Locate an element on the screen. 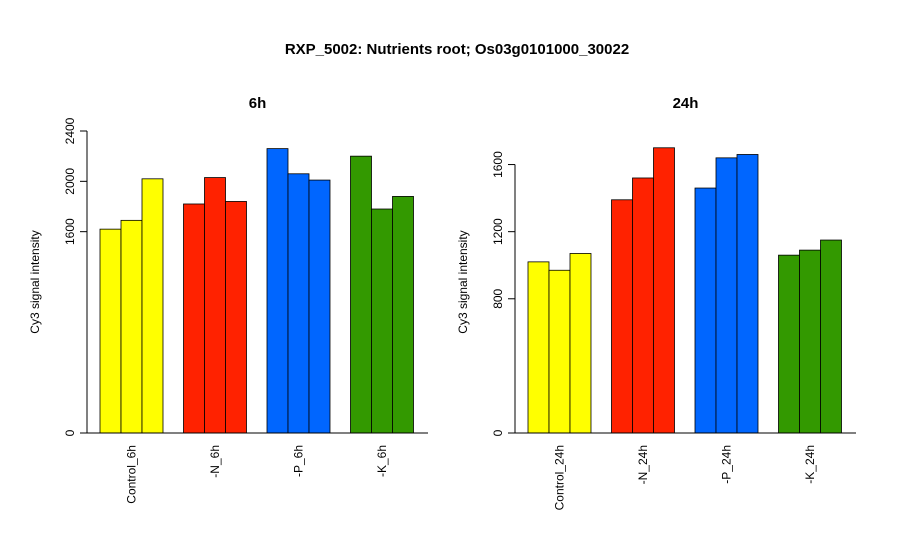 This screenshot has width=900, height=550. category-label-n-24h: -N_24h is located at coordinates (643, 464).